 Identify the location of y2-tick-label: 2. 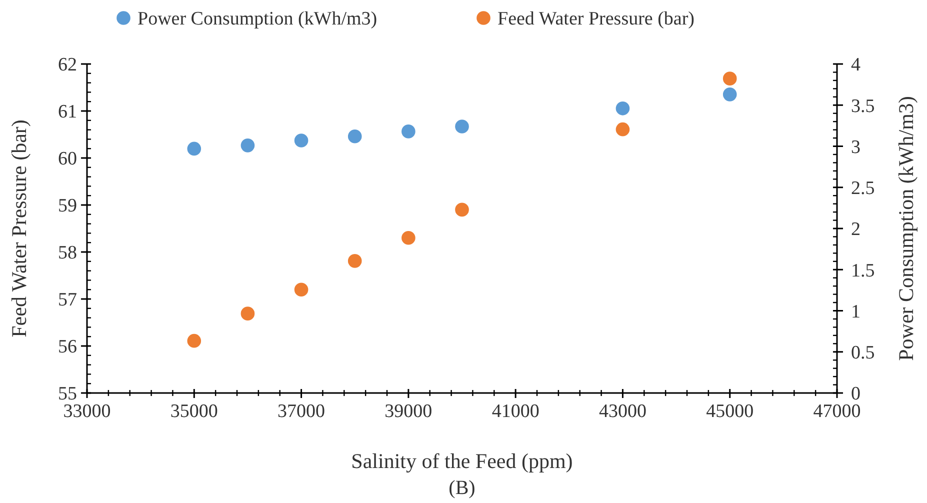
(855, 229).